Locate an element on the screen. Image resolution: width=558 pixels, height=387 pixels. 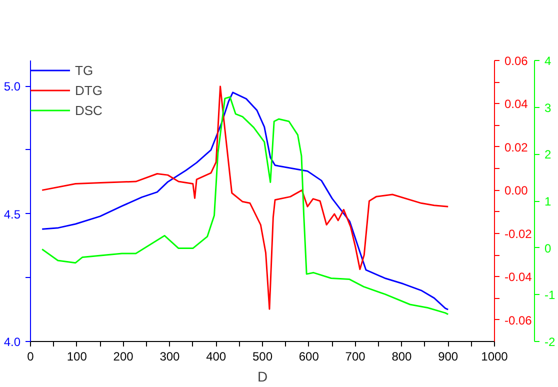
y3-tick-label: 3 is located at coordinates (548, 107).